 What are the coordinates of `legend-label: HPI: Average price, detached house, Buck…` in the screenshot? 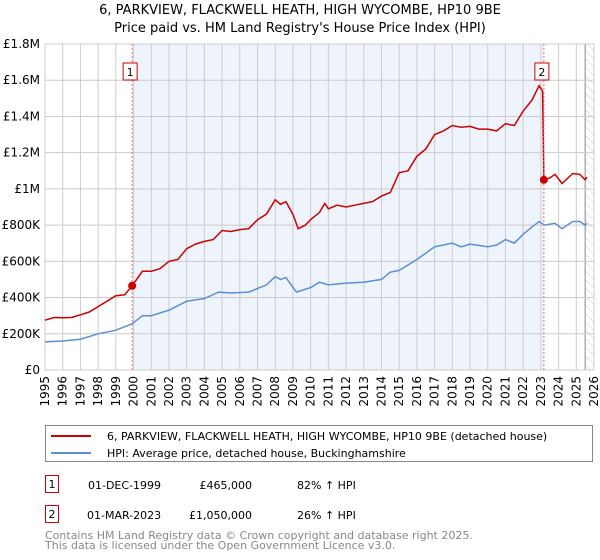 It's located at (256, 453).